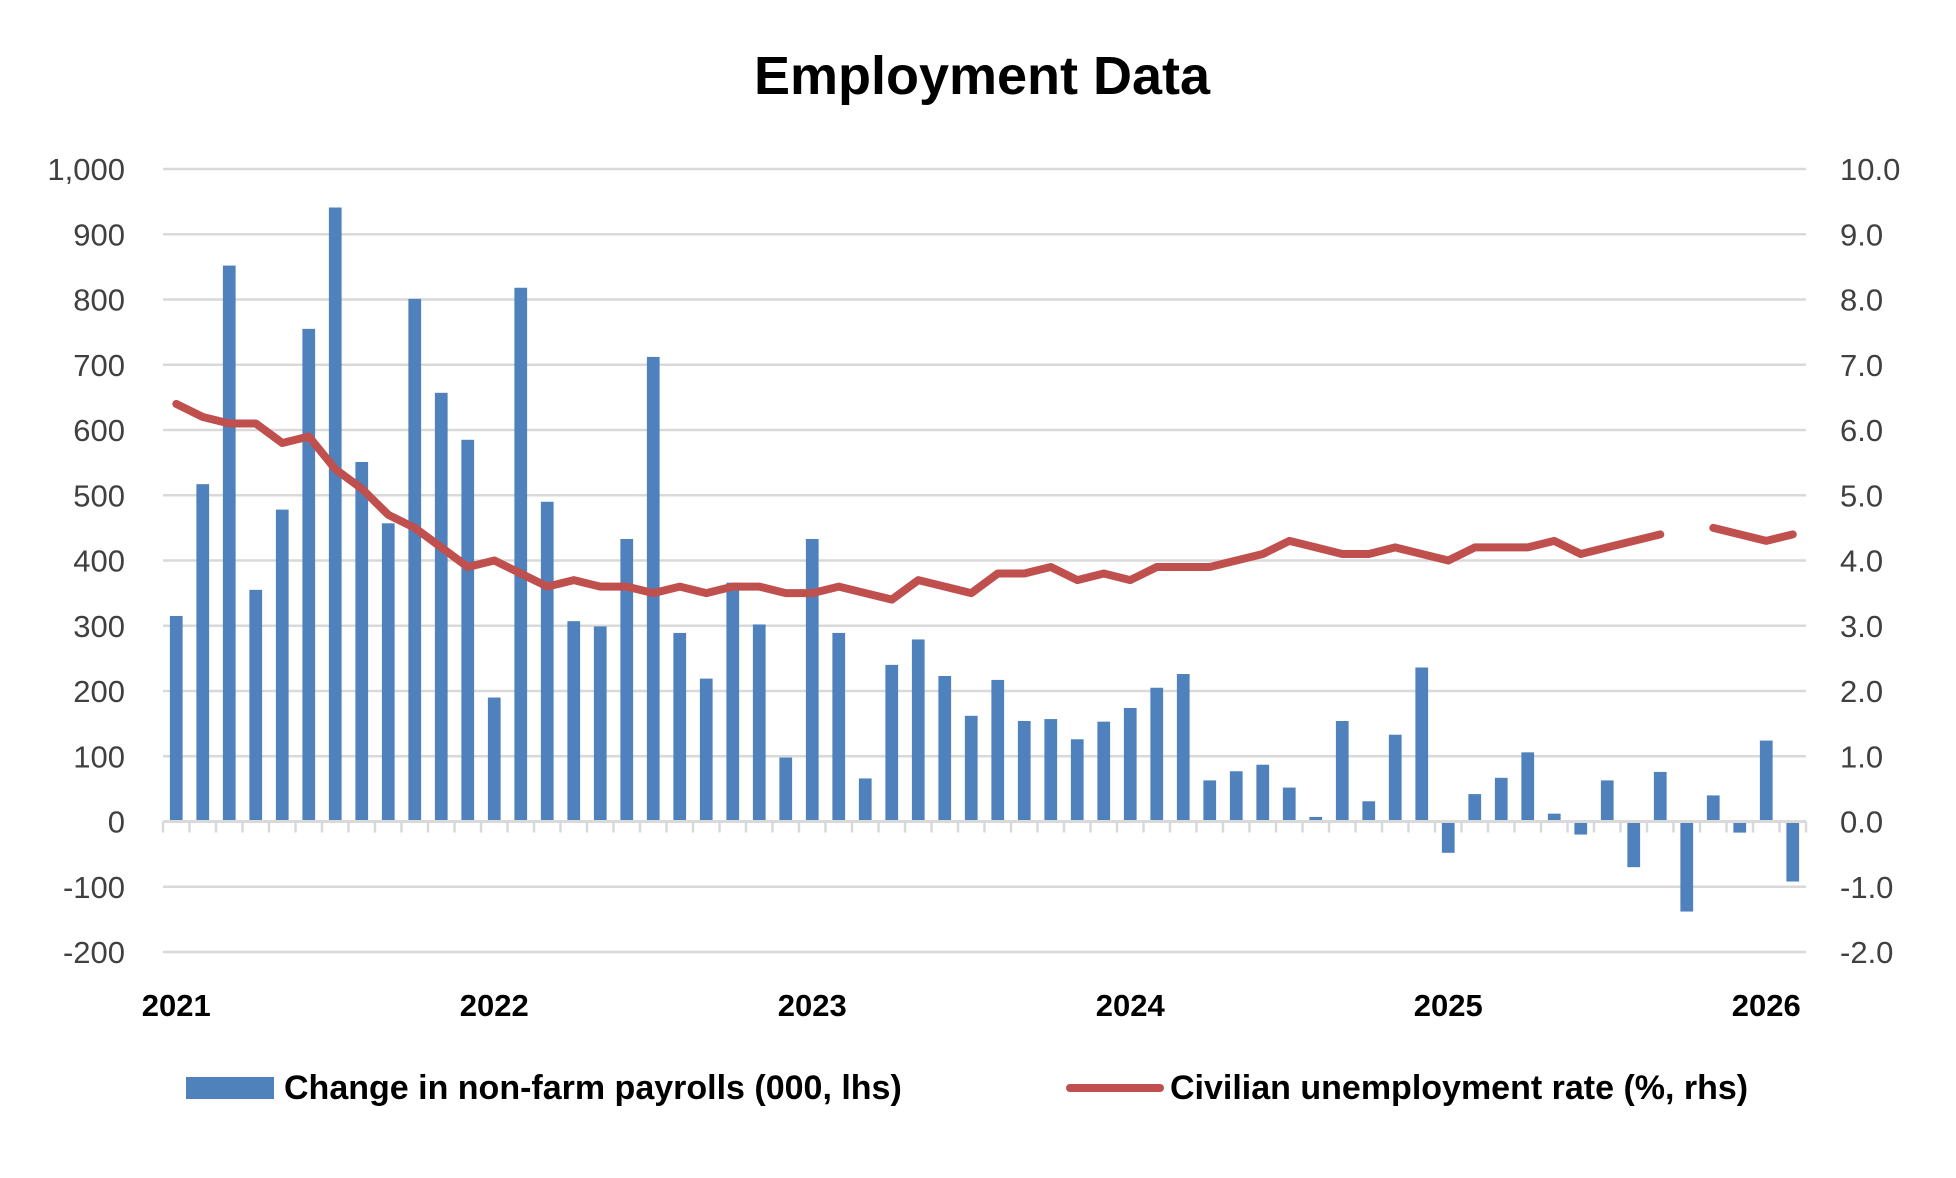 Image resolution: width=1956 pixels, height=1178 pixels. What do you see at coordinates (1861, 365) in the screenshot?
I see `right-tick-label: 7.0` at bounding box center [1861, 365].